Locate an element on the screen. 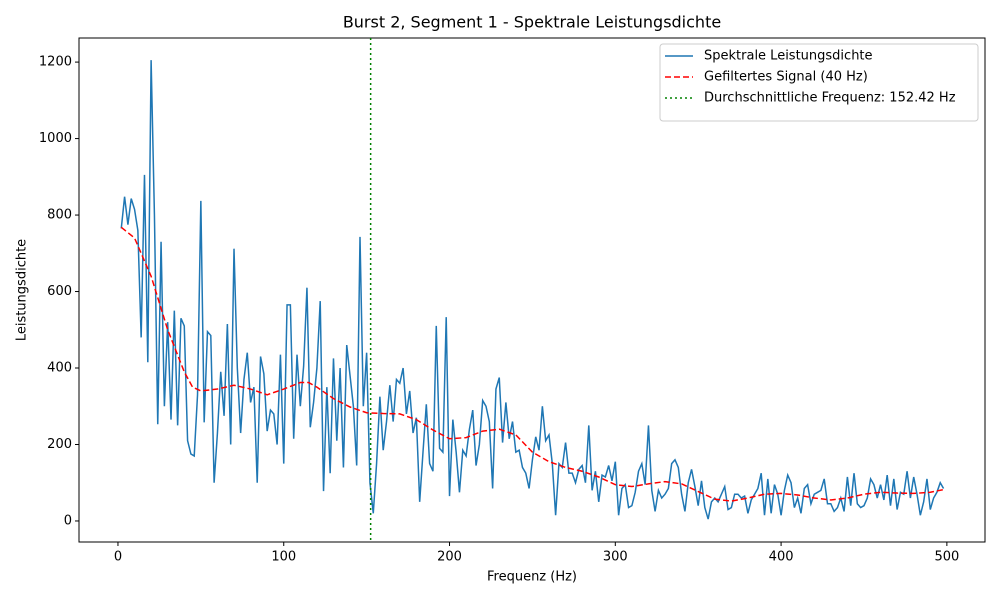  x-tick-label: 300 is located at coordinates (615, 557).